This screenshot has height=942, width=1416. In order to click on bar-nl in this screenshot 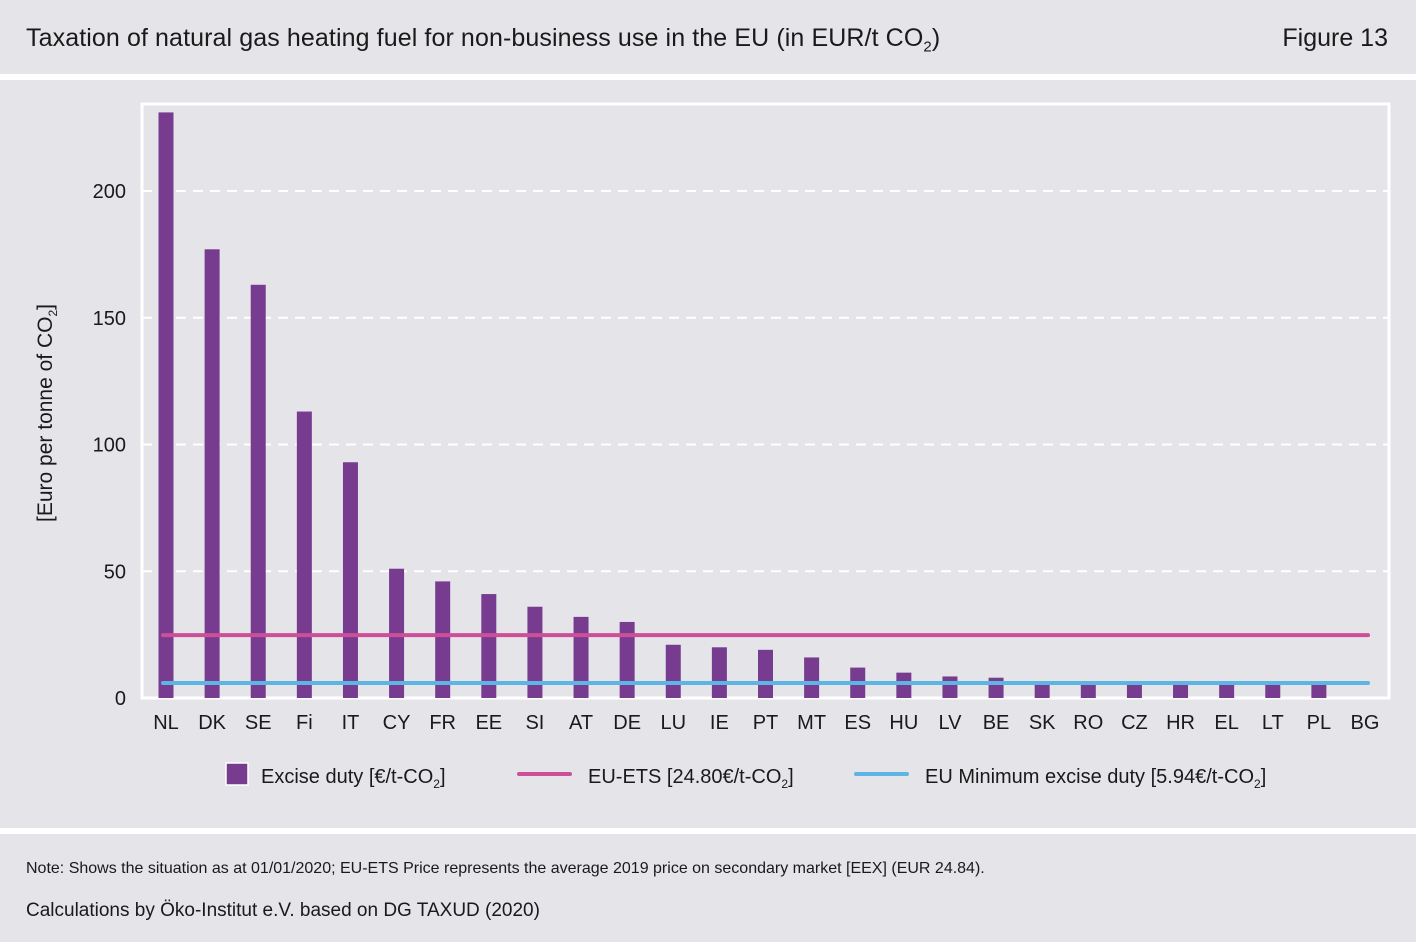, I will do `click(166, 405)`.